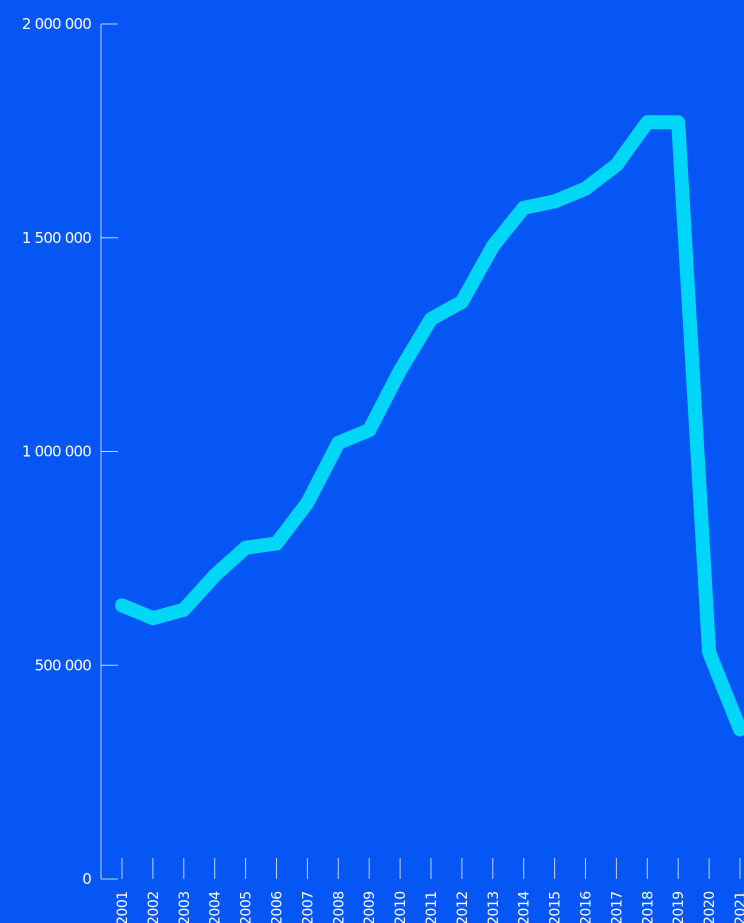  I want to click on x-tick-label: 2005, so click(247, 907).